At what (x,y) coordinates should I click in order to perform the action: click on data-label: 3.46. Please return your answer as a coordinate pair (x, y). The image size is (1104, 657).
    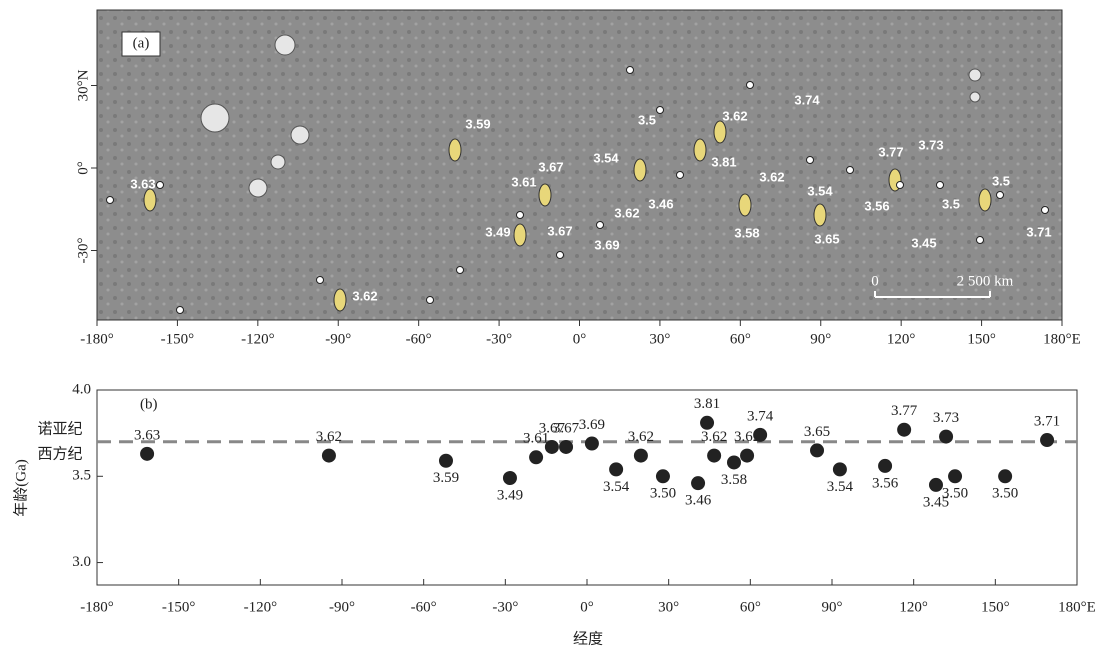
    Looking at the image, I should click on (698, 501).